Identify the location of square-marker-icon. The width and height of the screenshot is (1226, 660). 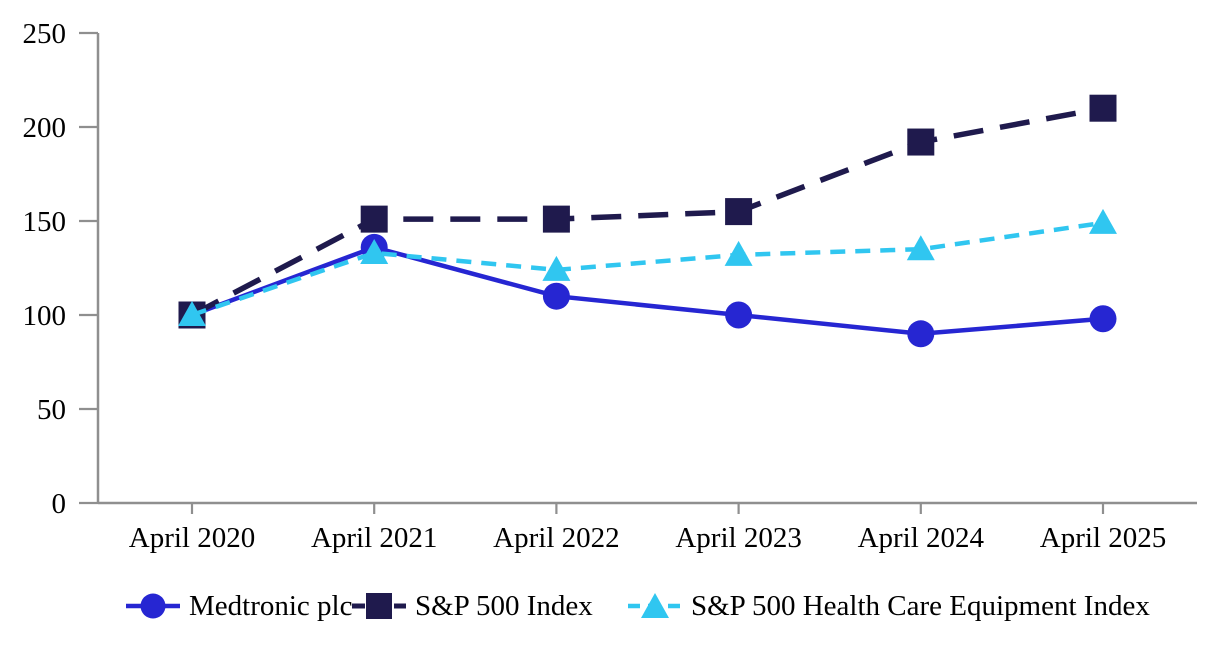
(379, 606).